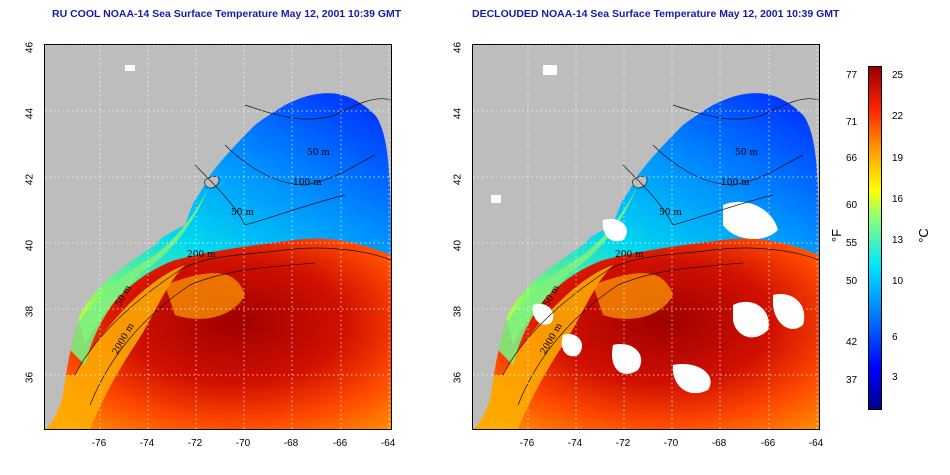  Describe the element at coordinates (291, 443) in the screenshot. I see `lon-tick-0-4: -68` at that location.